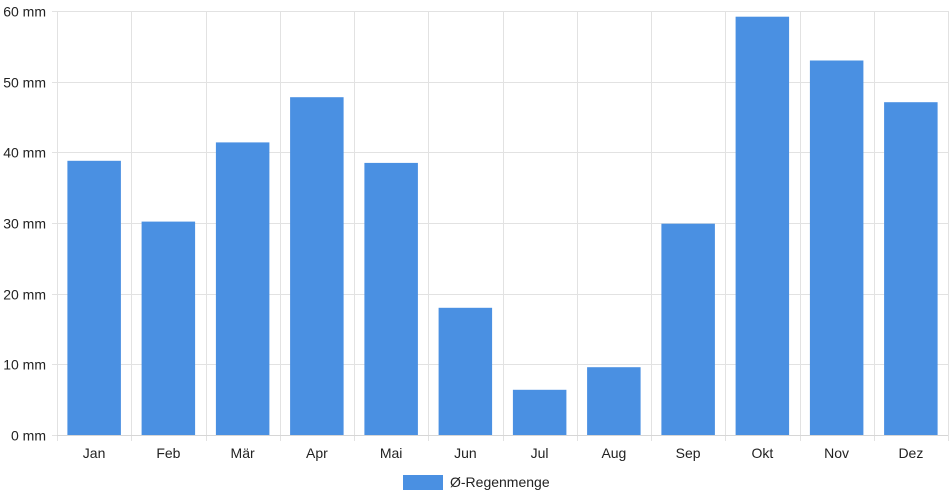 The width and height of the screenshot is (952, 500). What do you see at coordinates (465, 371) in the screenshot?
I see `bar-jun` at bounding box center [465, 371].